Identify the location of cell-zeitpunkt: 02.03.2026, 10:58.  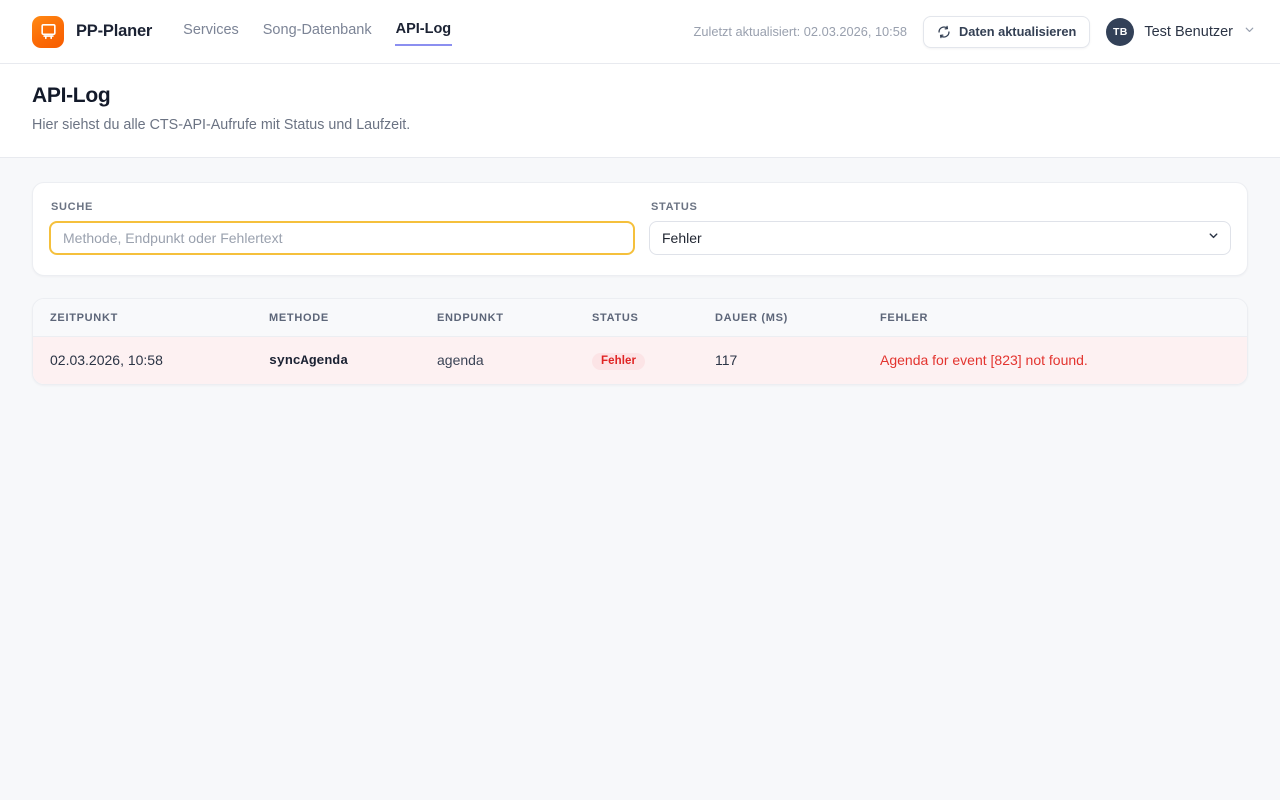
(106, 360).